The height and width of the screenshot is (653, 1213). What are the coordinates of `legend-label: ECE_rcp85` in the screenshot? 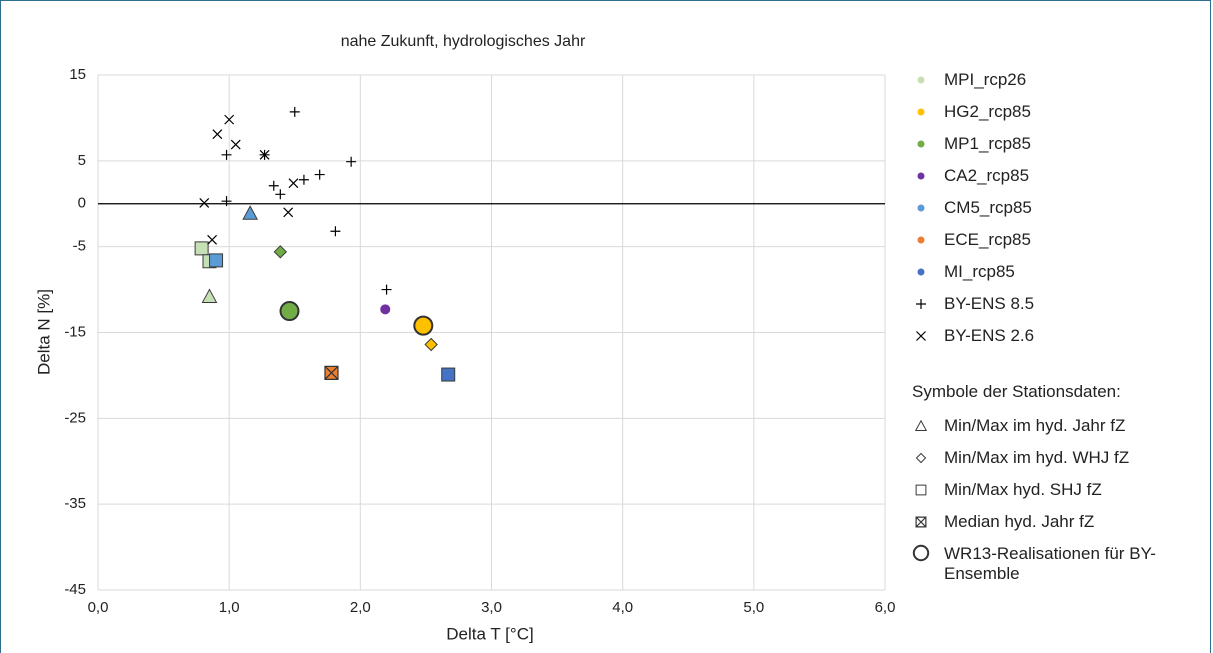 It's located at (987, 239).